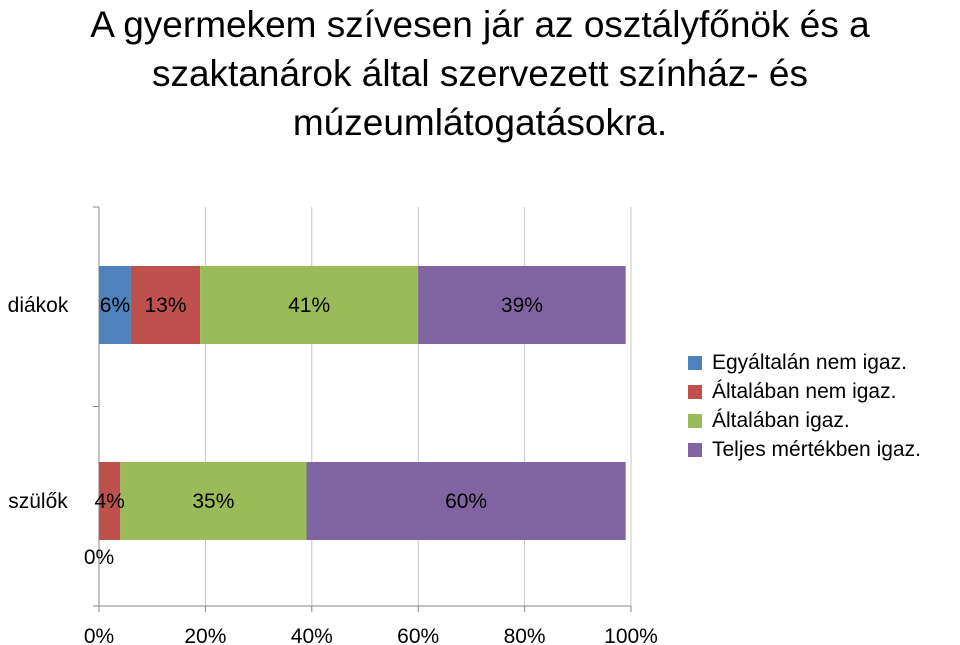 This screenshot has width=960, height=645. I want to click on x-tick-label: 20%, so click(205, 635).